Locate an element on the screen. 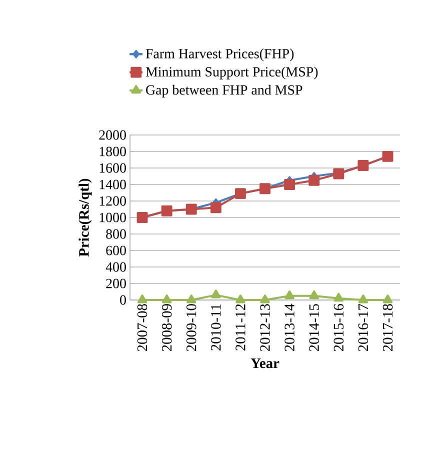  x-tick-label: 2011-12 is located at coordinates (241, 327).